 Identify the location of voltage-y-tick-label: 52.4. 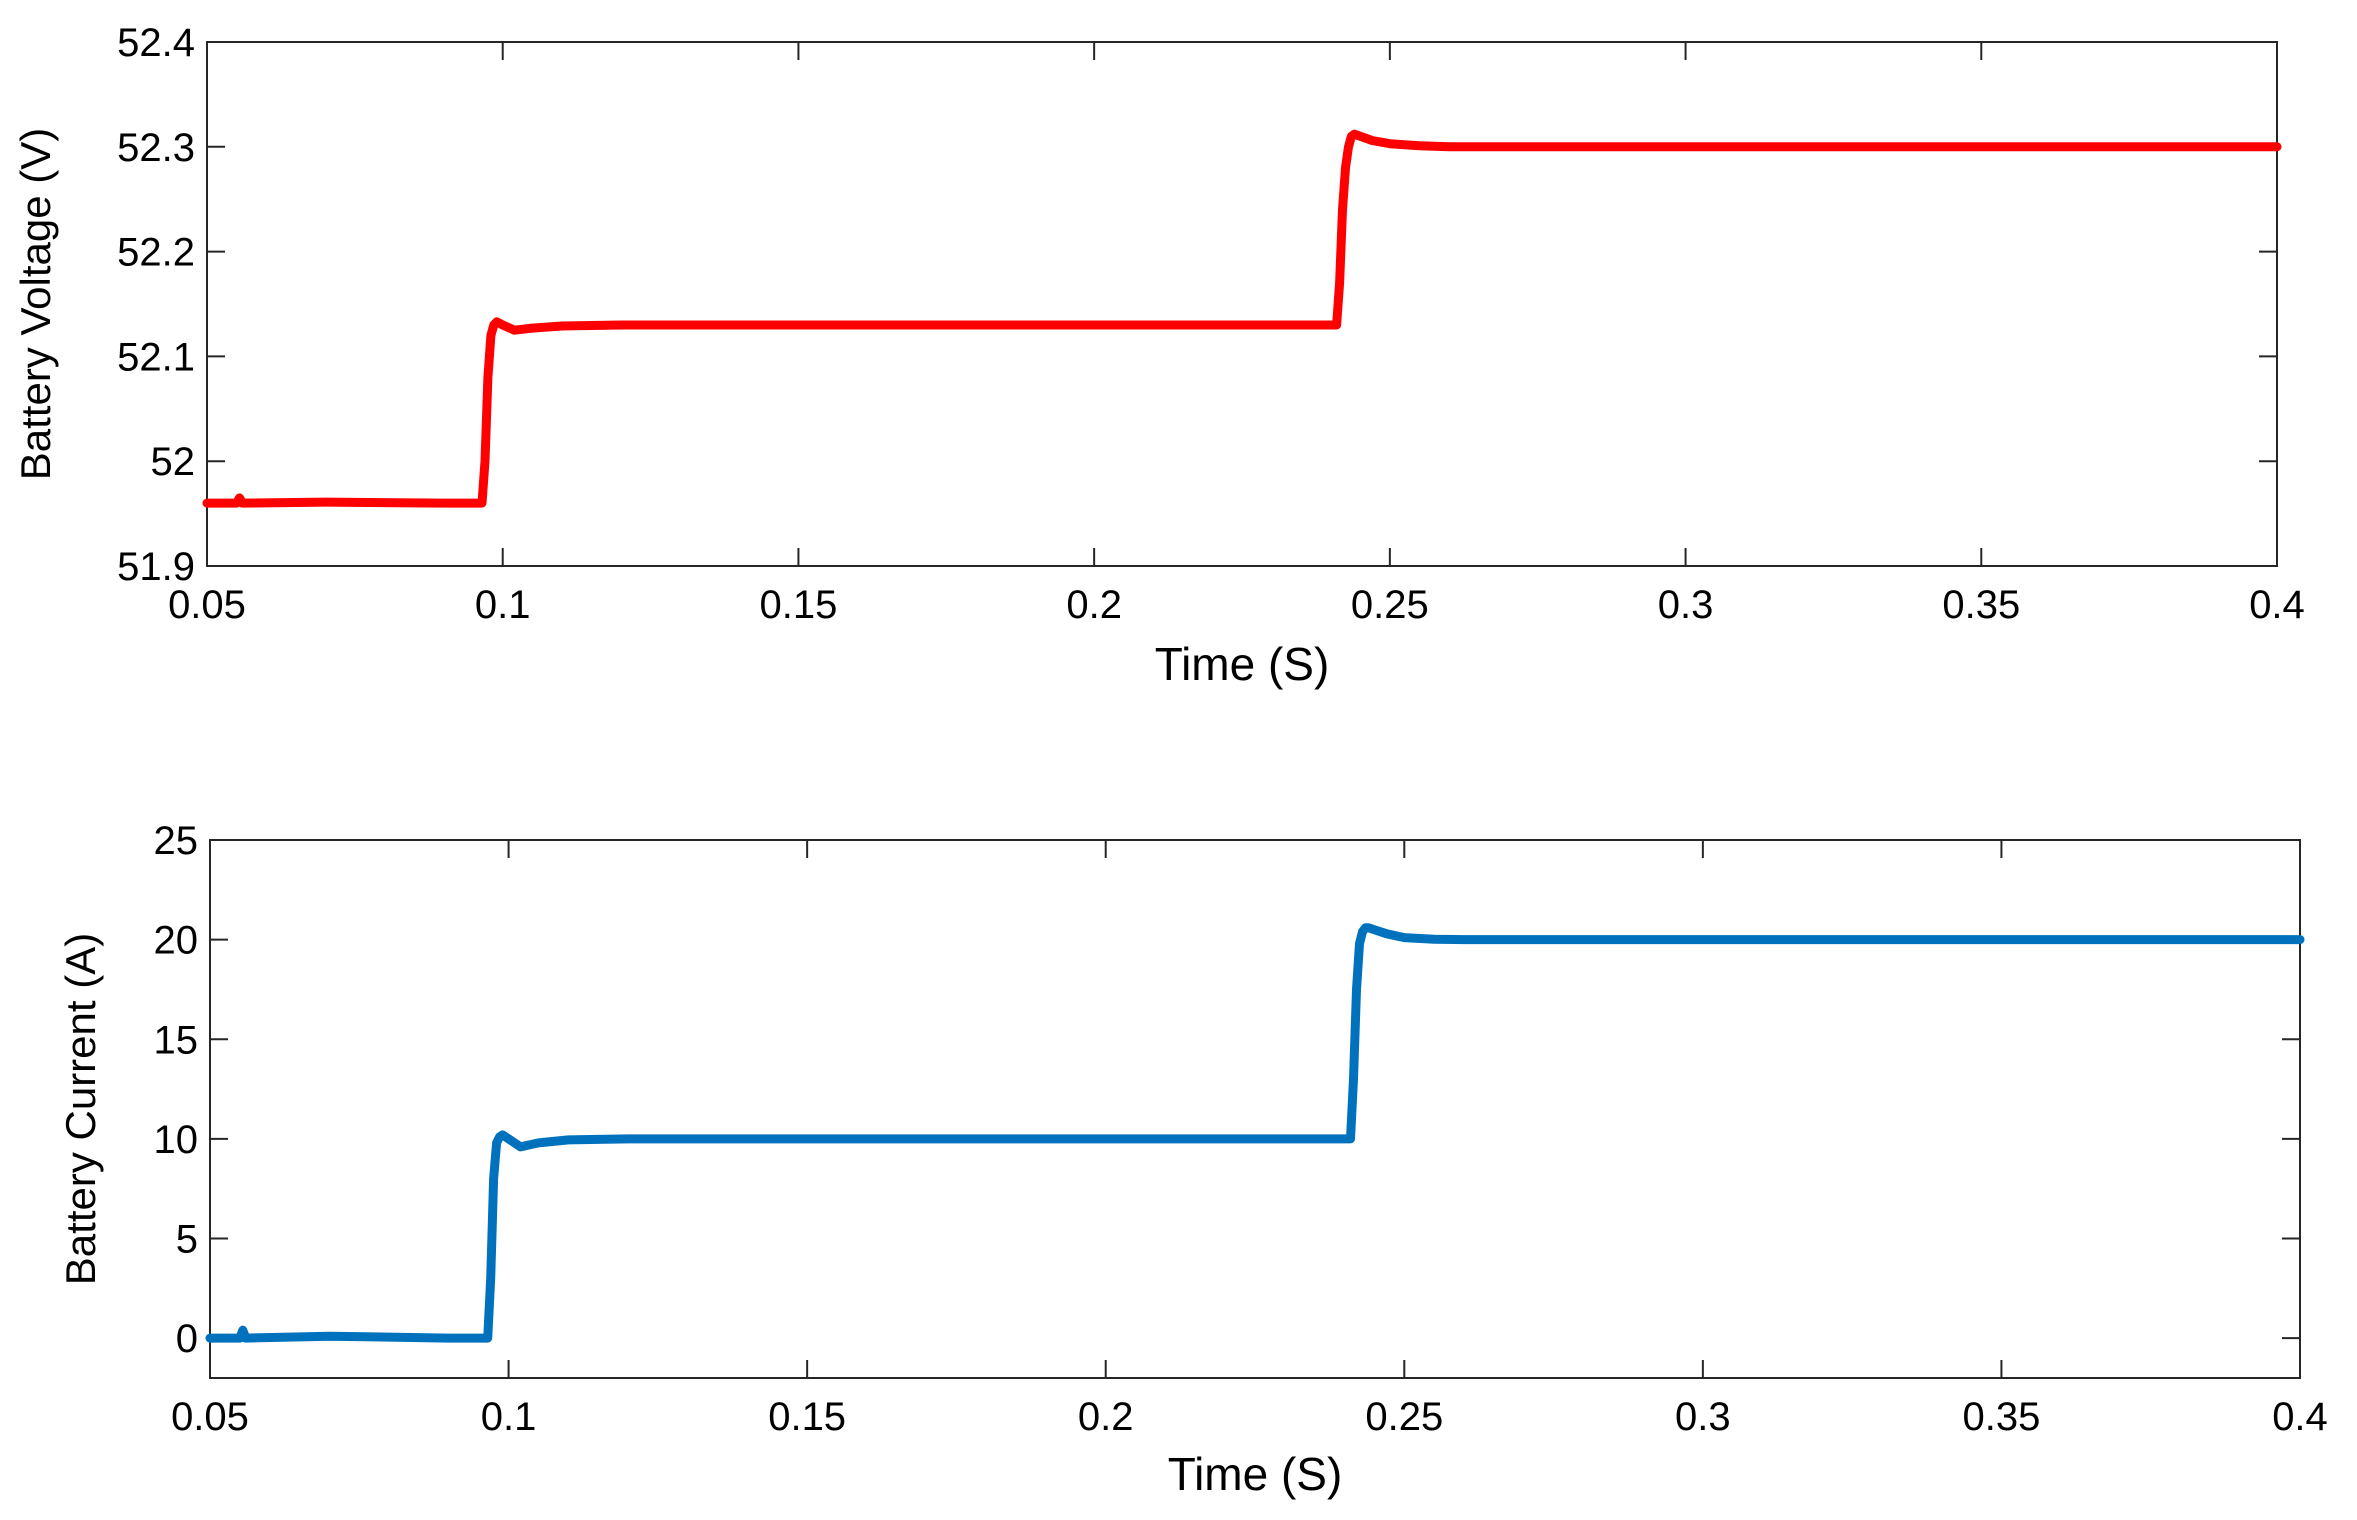
(156, 43).